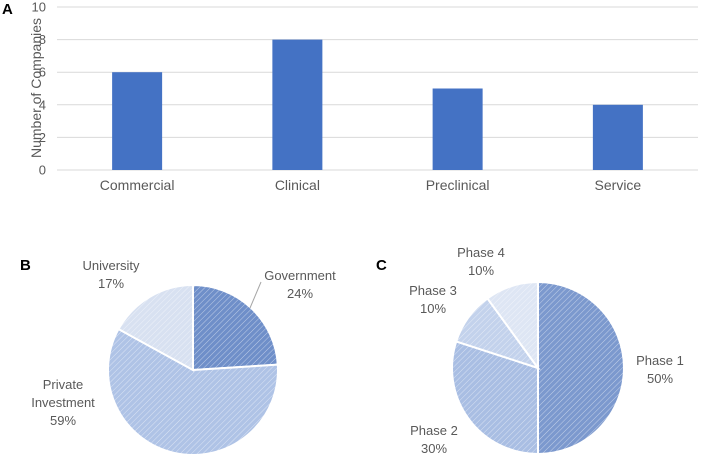 The width and height of the screenshot is (708, 460). I want to click on y-tick-labels: 0 2 4 6 8 10, so click(39, 89).